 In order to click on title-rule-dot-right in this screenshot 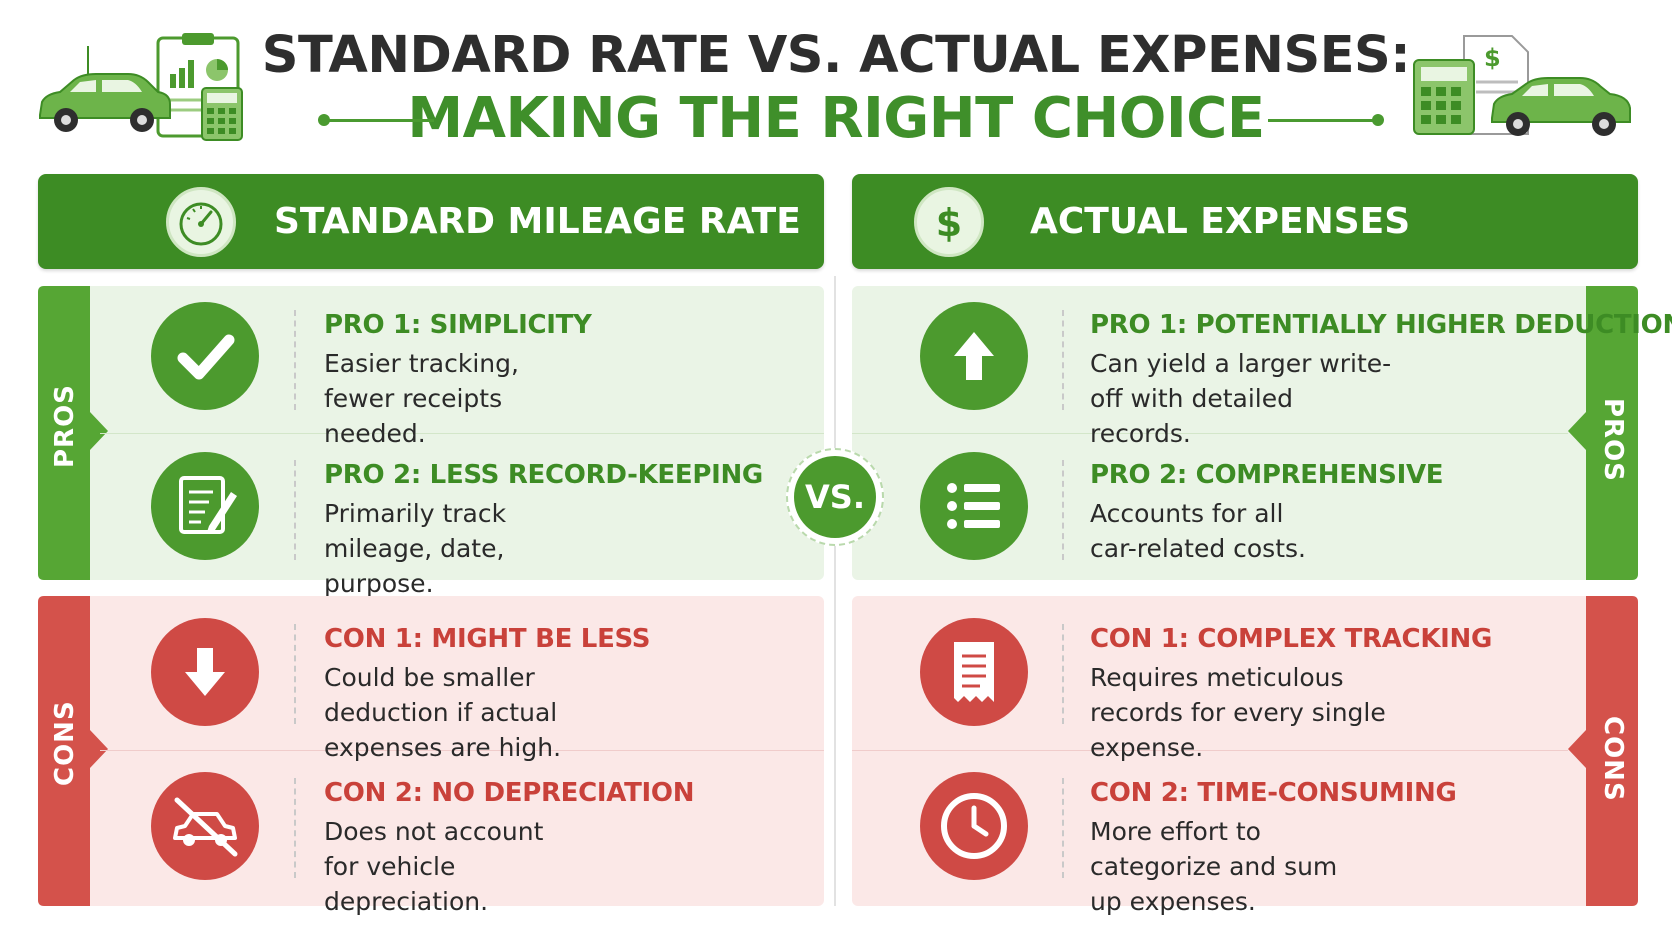, I will do `click(1378, 120)`.